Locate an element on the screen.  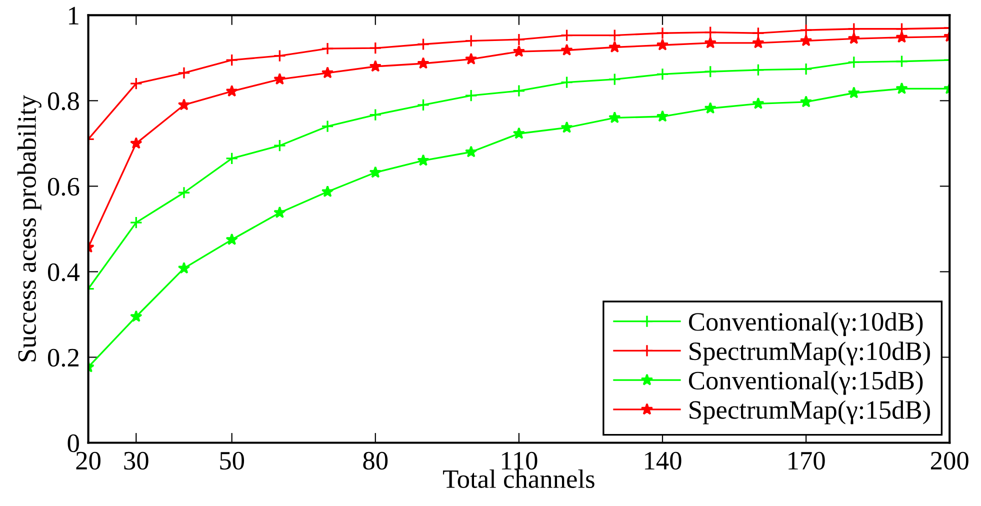
x-axis-title: Total channels is located at coordinates (518, 478).